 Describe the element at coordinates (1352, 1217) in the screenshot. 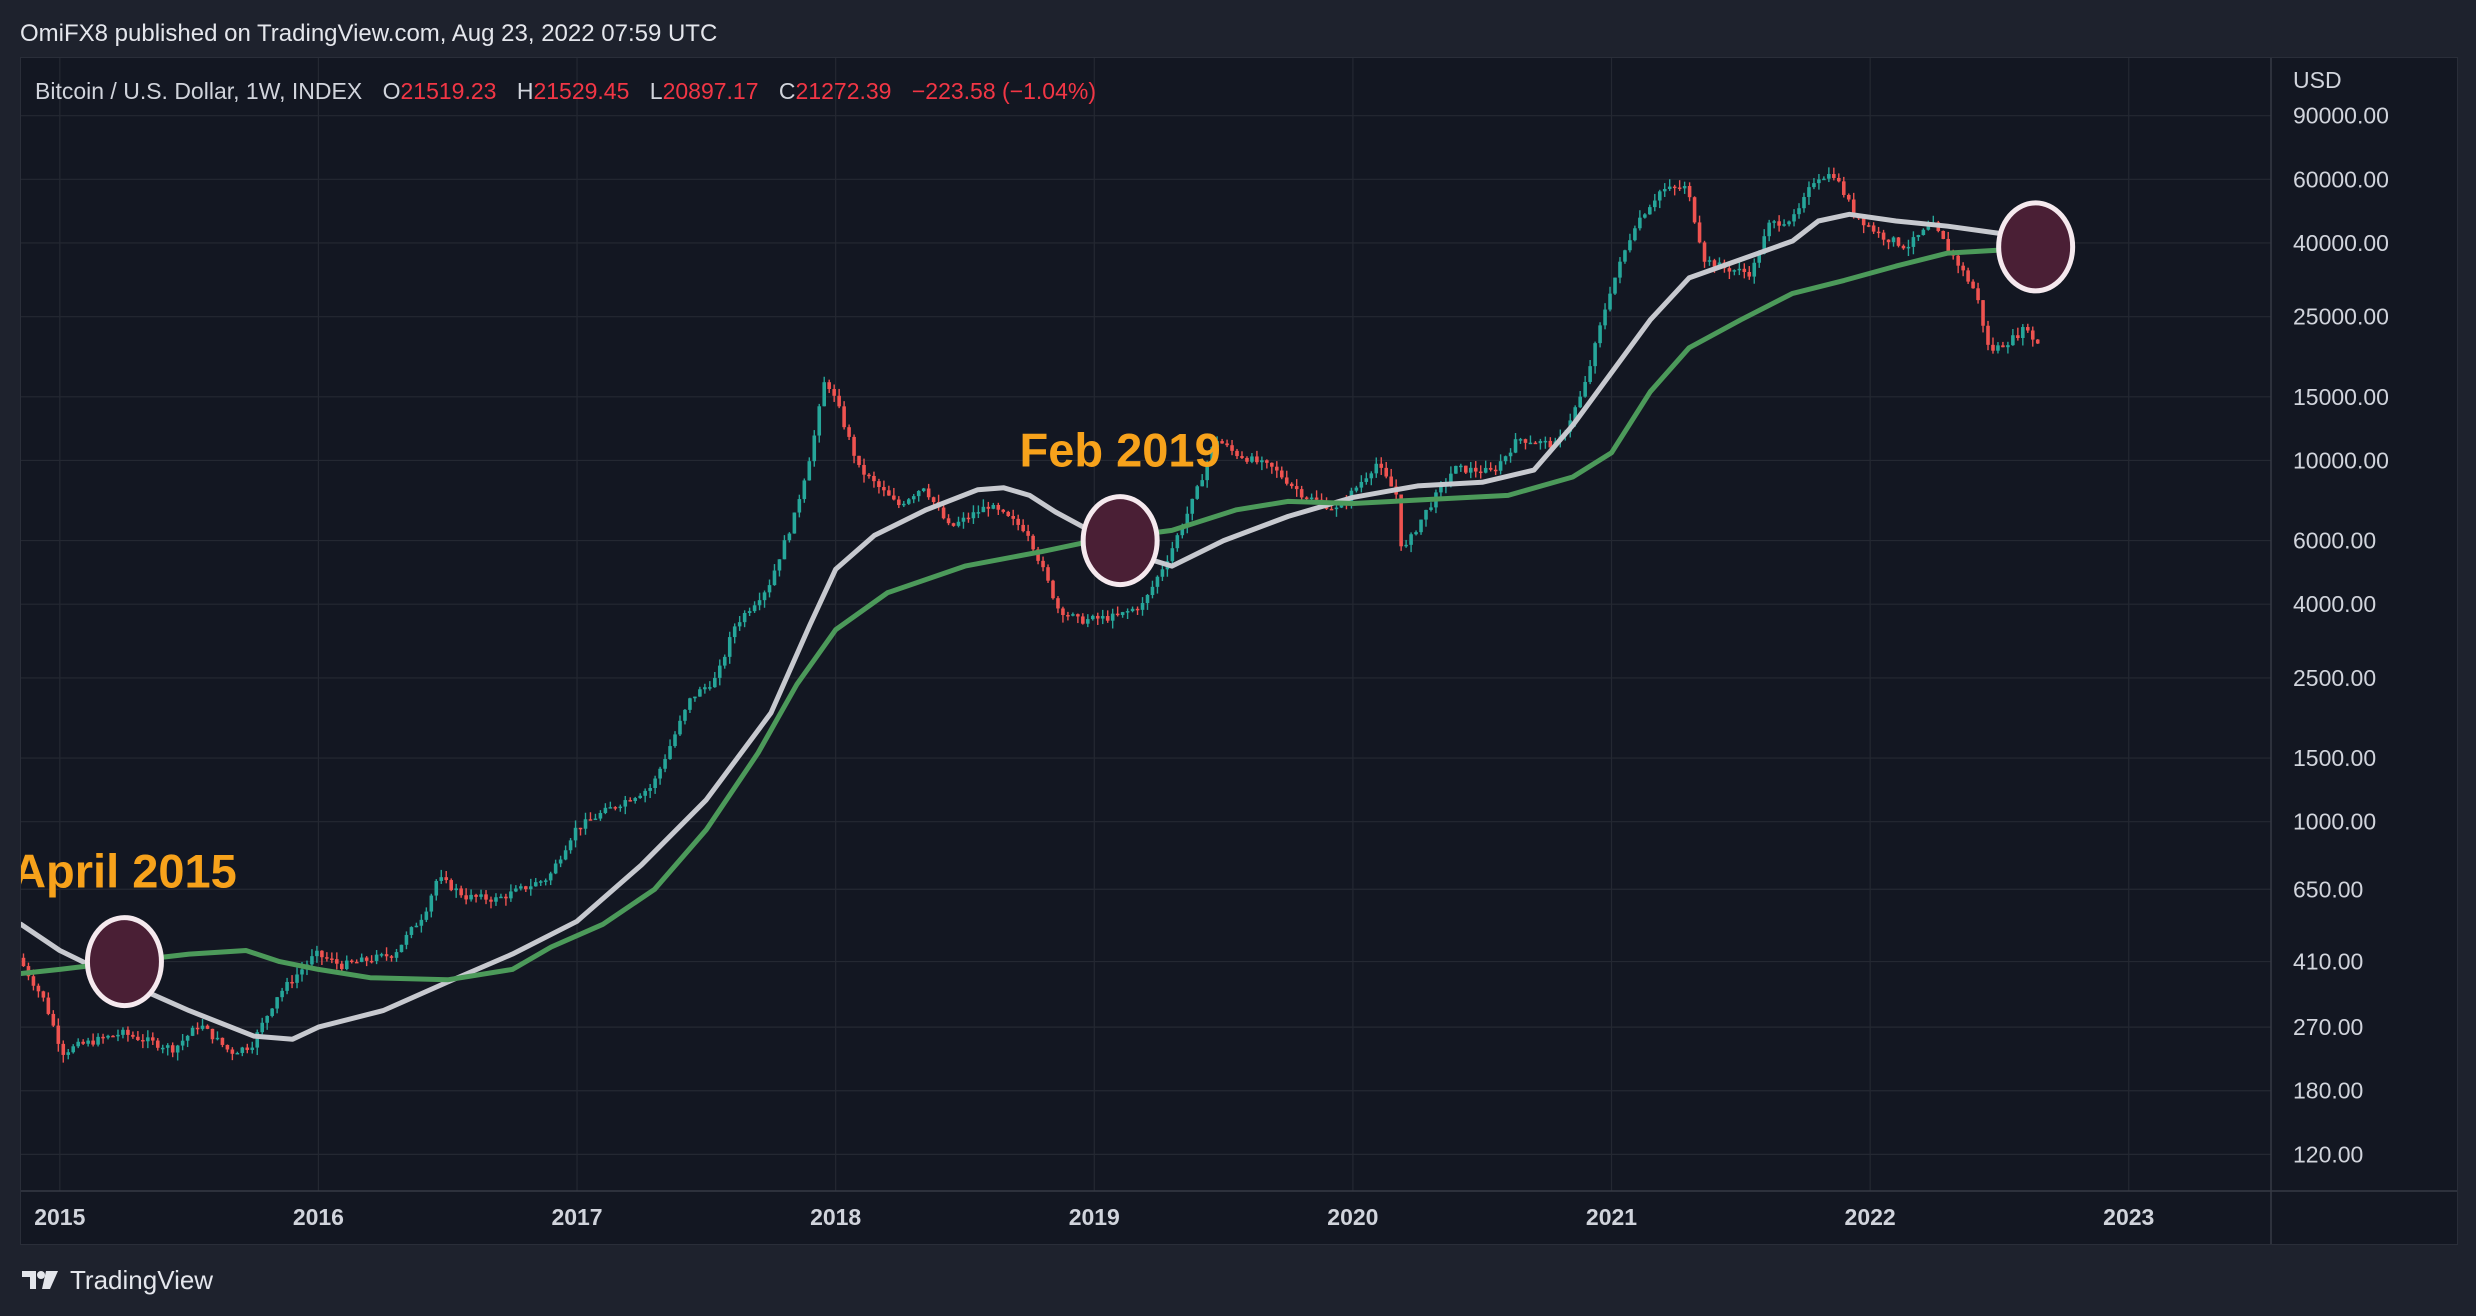

I see `x-tick-label: 2020` at that location.